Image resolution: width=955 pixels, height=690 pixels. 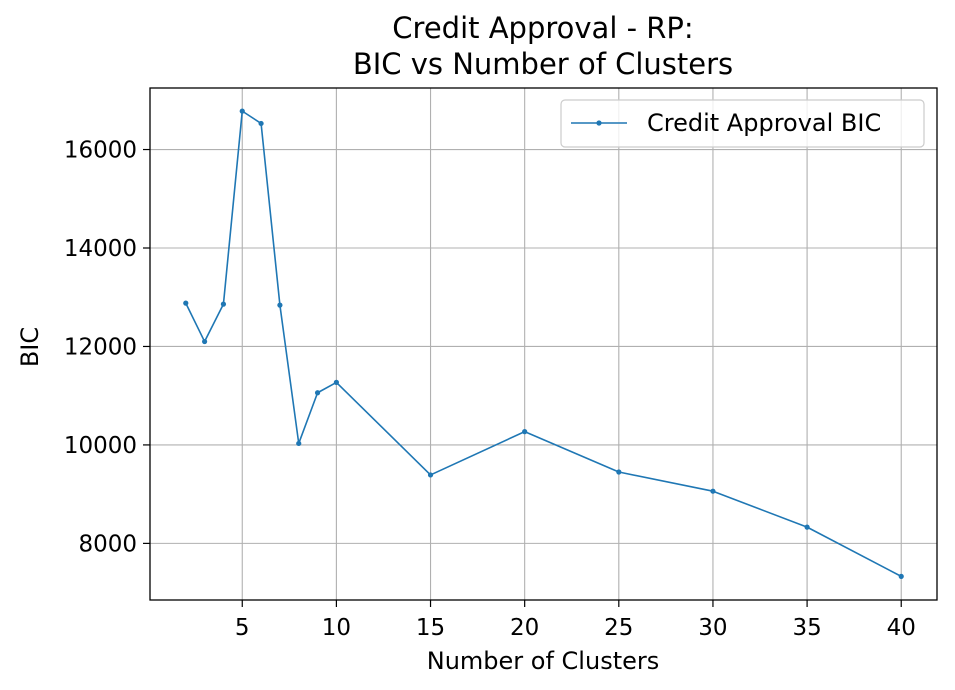 What do you see at coordinates (107, 544) in the screenshot?
I see `y-tick-label: 8000` at bounding box center [107, 544].